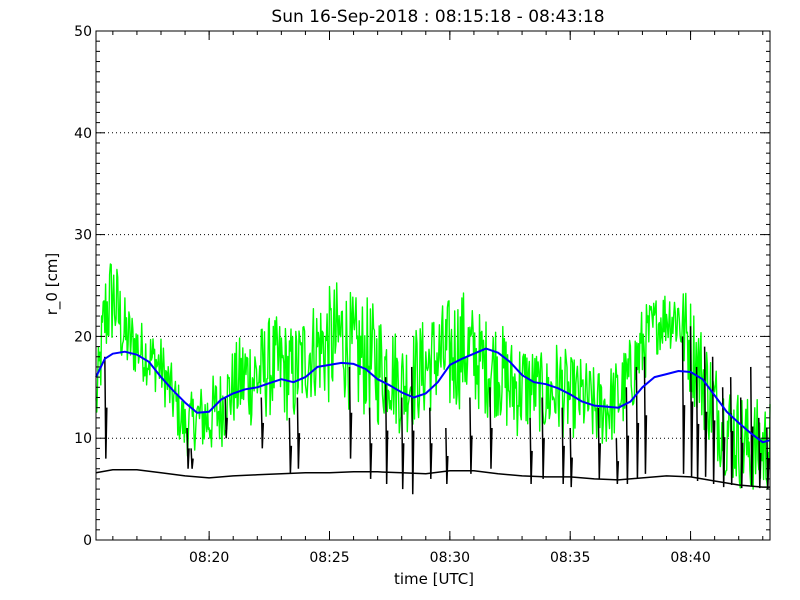  Describe the element at coordinates (83, 32) in the screenshot. I see `y-tick-label: 50` at that location.